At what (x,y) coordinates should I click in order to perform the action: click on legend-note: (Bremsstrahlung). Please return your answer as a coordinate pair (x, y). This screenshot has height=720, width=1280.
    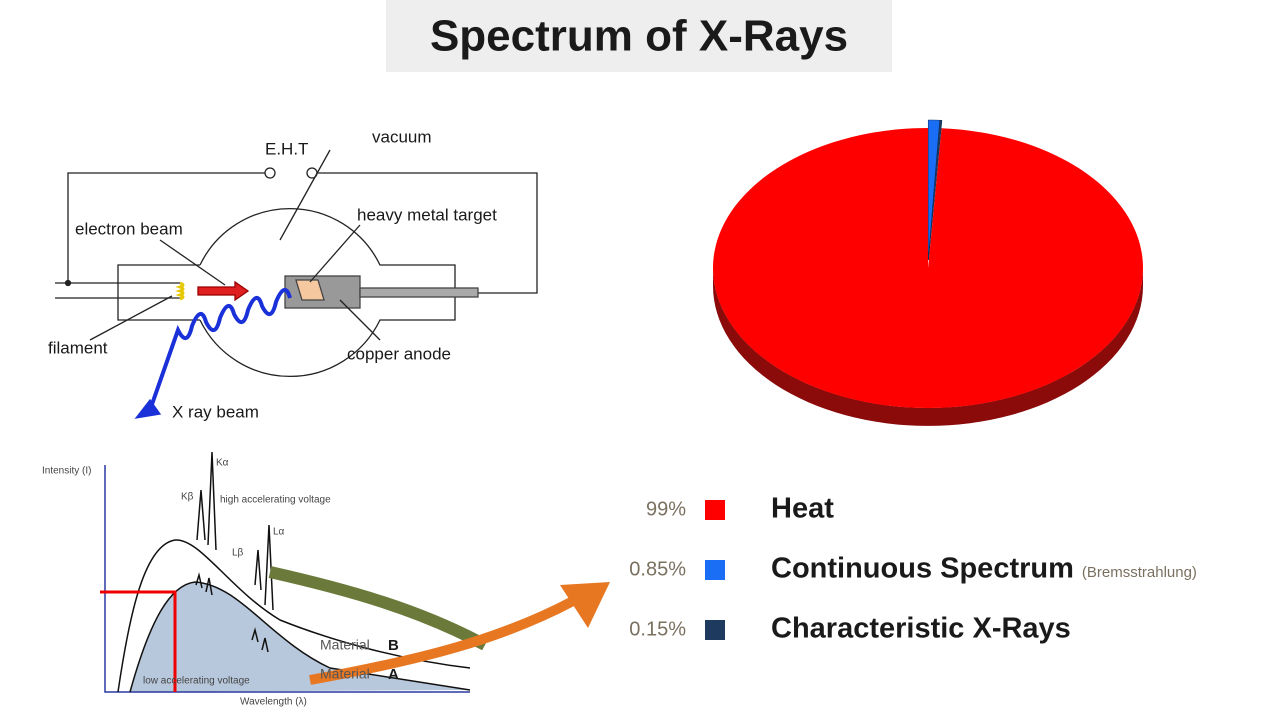
    Looking at the image, I should click on (1139, 572).